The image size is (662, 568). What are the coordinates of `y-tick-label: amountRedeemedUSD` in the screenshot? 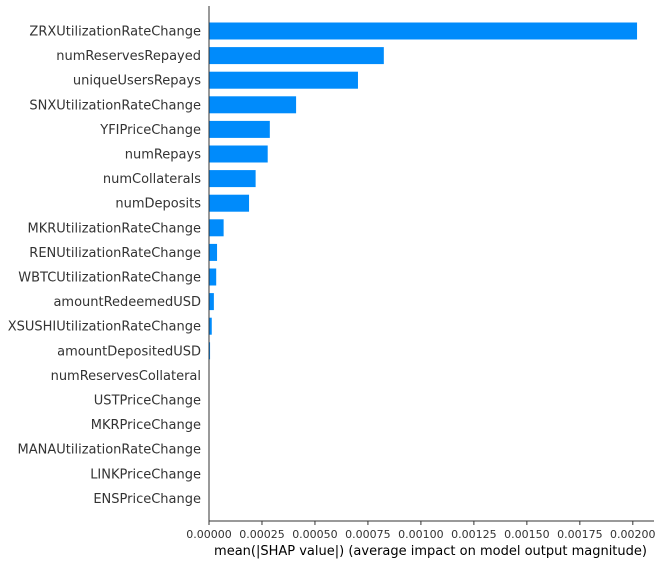 It's located at (127, 302).